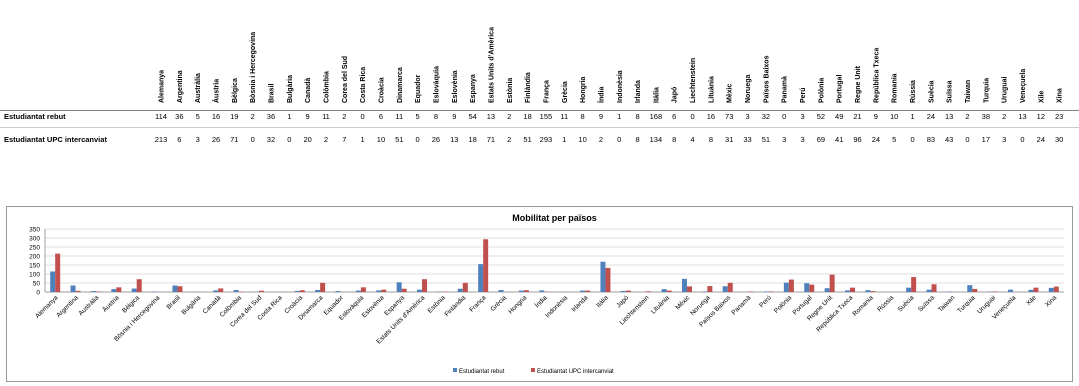 Image resolution: width=1079 pixels, height=386 pixels. I want to click on table-cell: 83, so click(931, 139).